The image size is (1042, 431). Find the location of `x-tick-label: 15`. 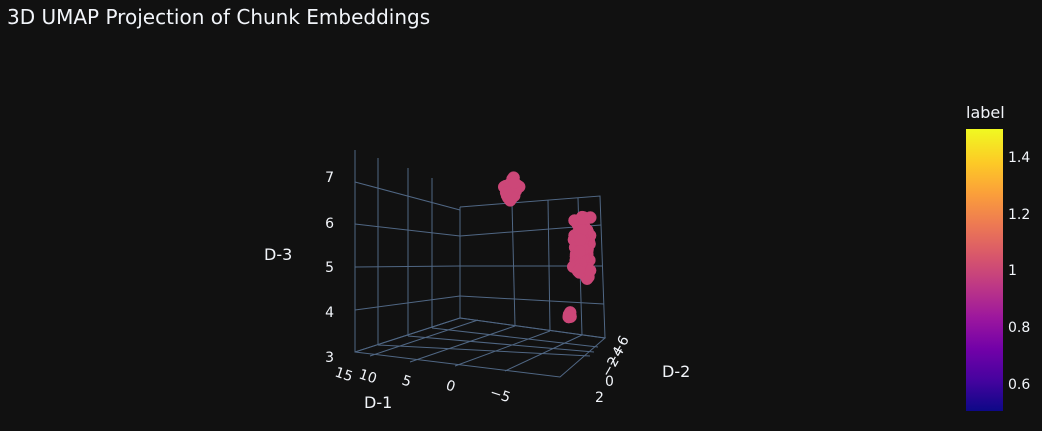

x-tick-label: 15 is located at coordinates (344, 375).